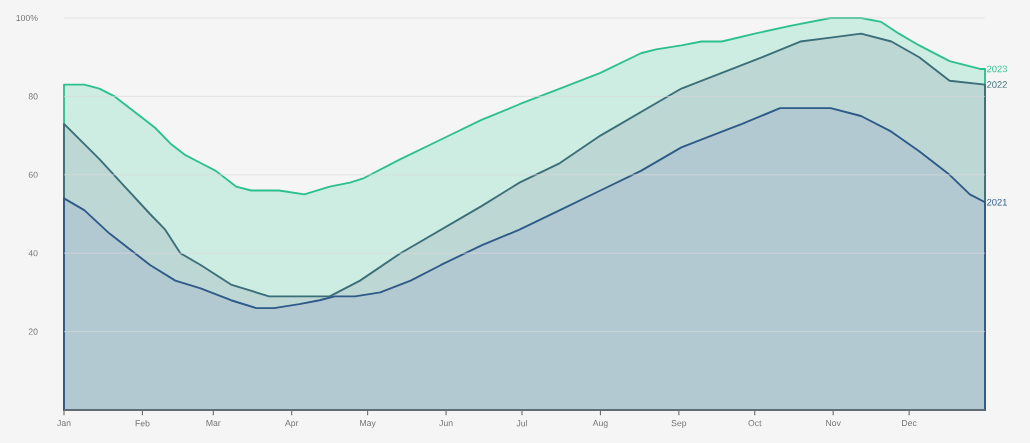 Image resolution: width=1030 pixels, height=443 pixels. Describe the element at coordinates (33, 331) in the screenshot. I see `y-tick-label: 20` at that location.